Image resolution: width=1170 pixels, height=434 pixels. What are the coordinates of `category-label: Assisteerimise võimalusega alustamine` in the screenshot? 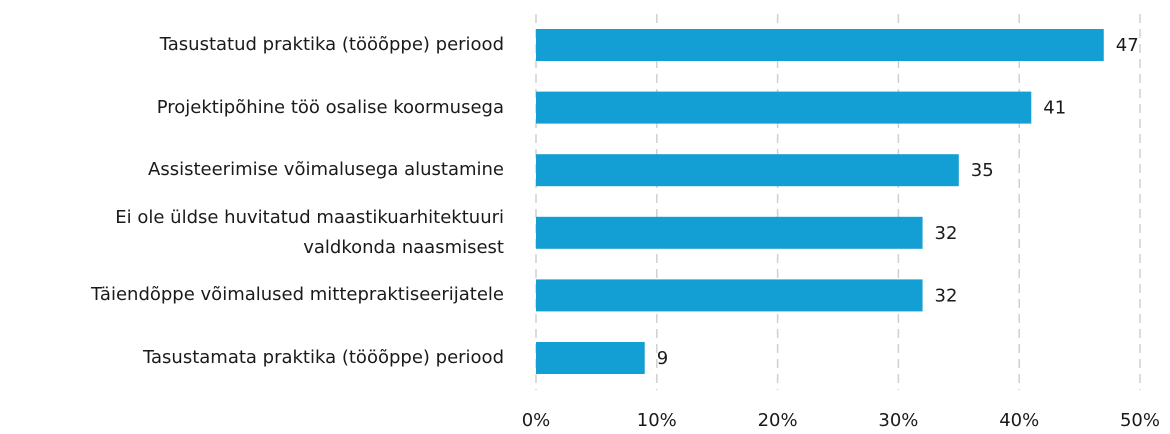 It's located at (326, 170).